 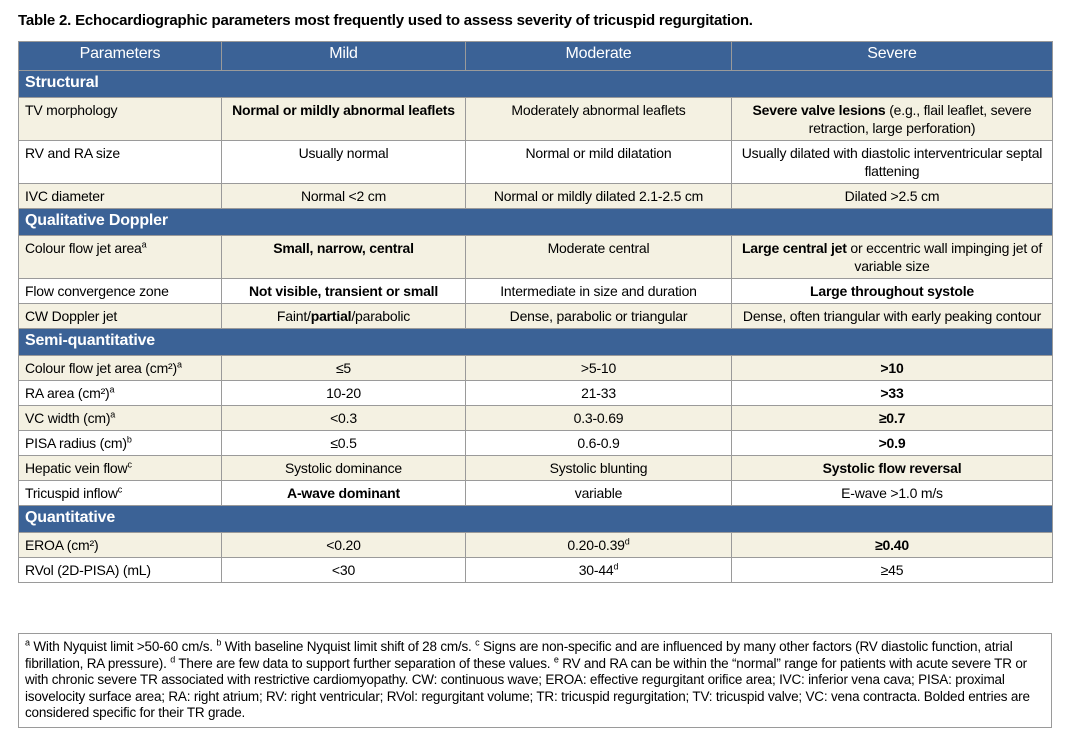 What do you see at coordinates (71, 316) in the screenshot?
I see `text: CW Doppler jet` at bounding box center [71, 316].